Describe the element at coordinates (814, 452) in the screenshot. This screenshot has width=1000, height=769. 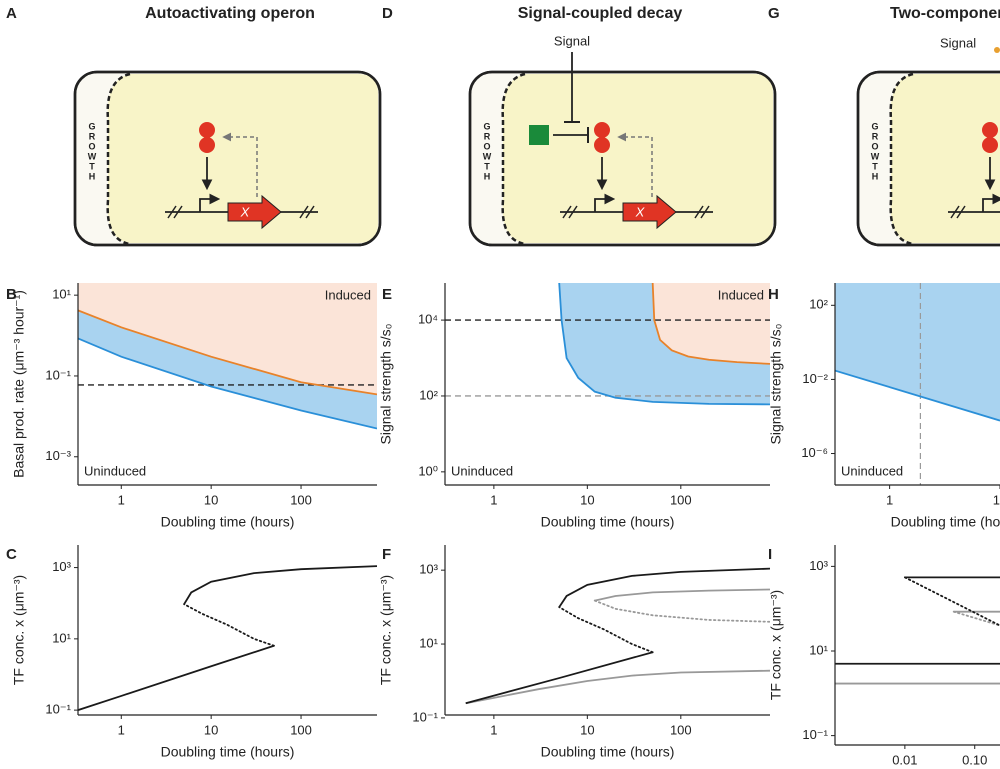
I see `y-tick-label: 10⁻⁶` at that location.